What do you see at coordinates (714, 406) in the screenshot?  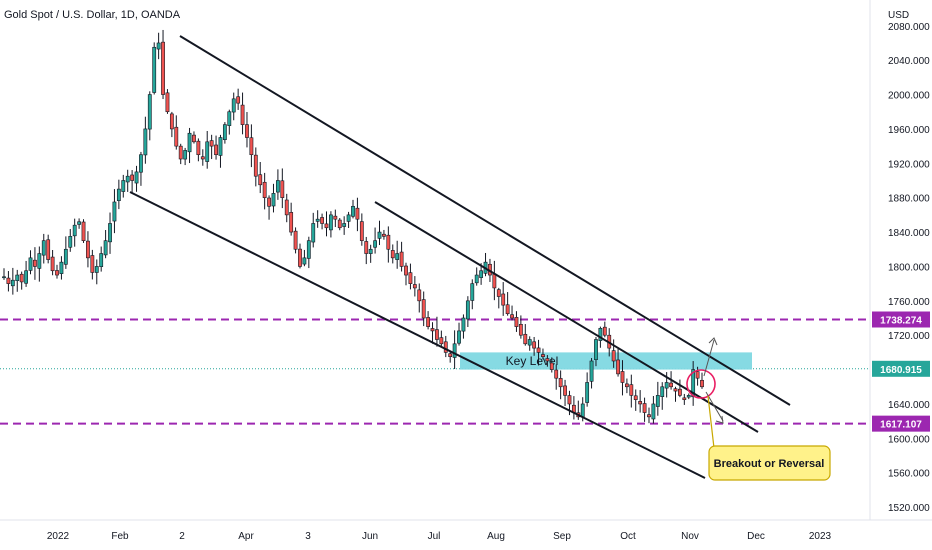 I see `reversal-arrow` at bounding box center [714, 406].